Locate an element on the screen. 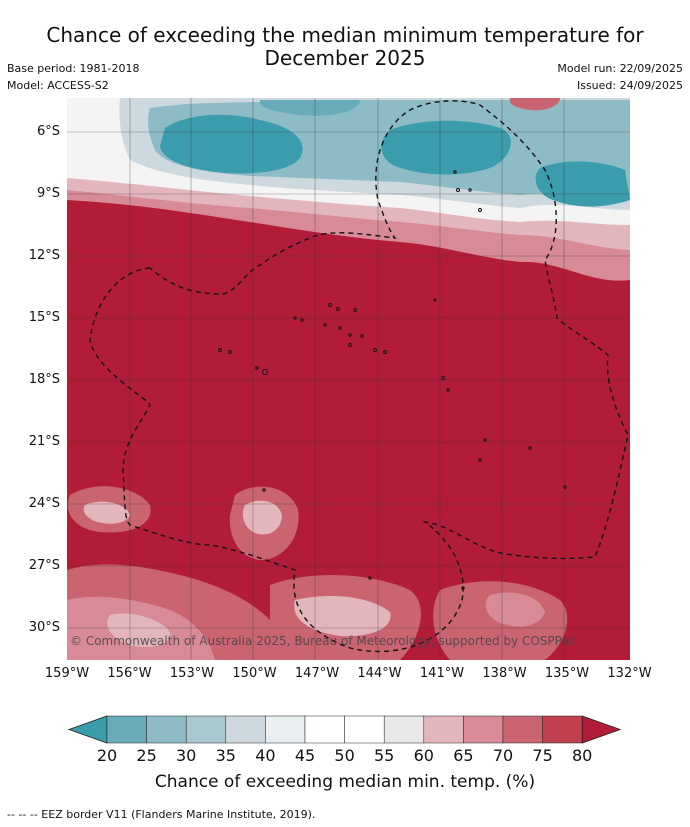 The height and width of the screenshot is (827, 690). model-run: Model run: 22/09/2025 is located at coordinates (620, 68).